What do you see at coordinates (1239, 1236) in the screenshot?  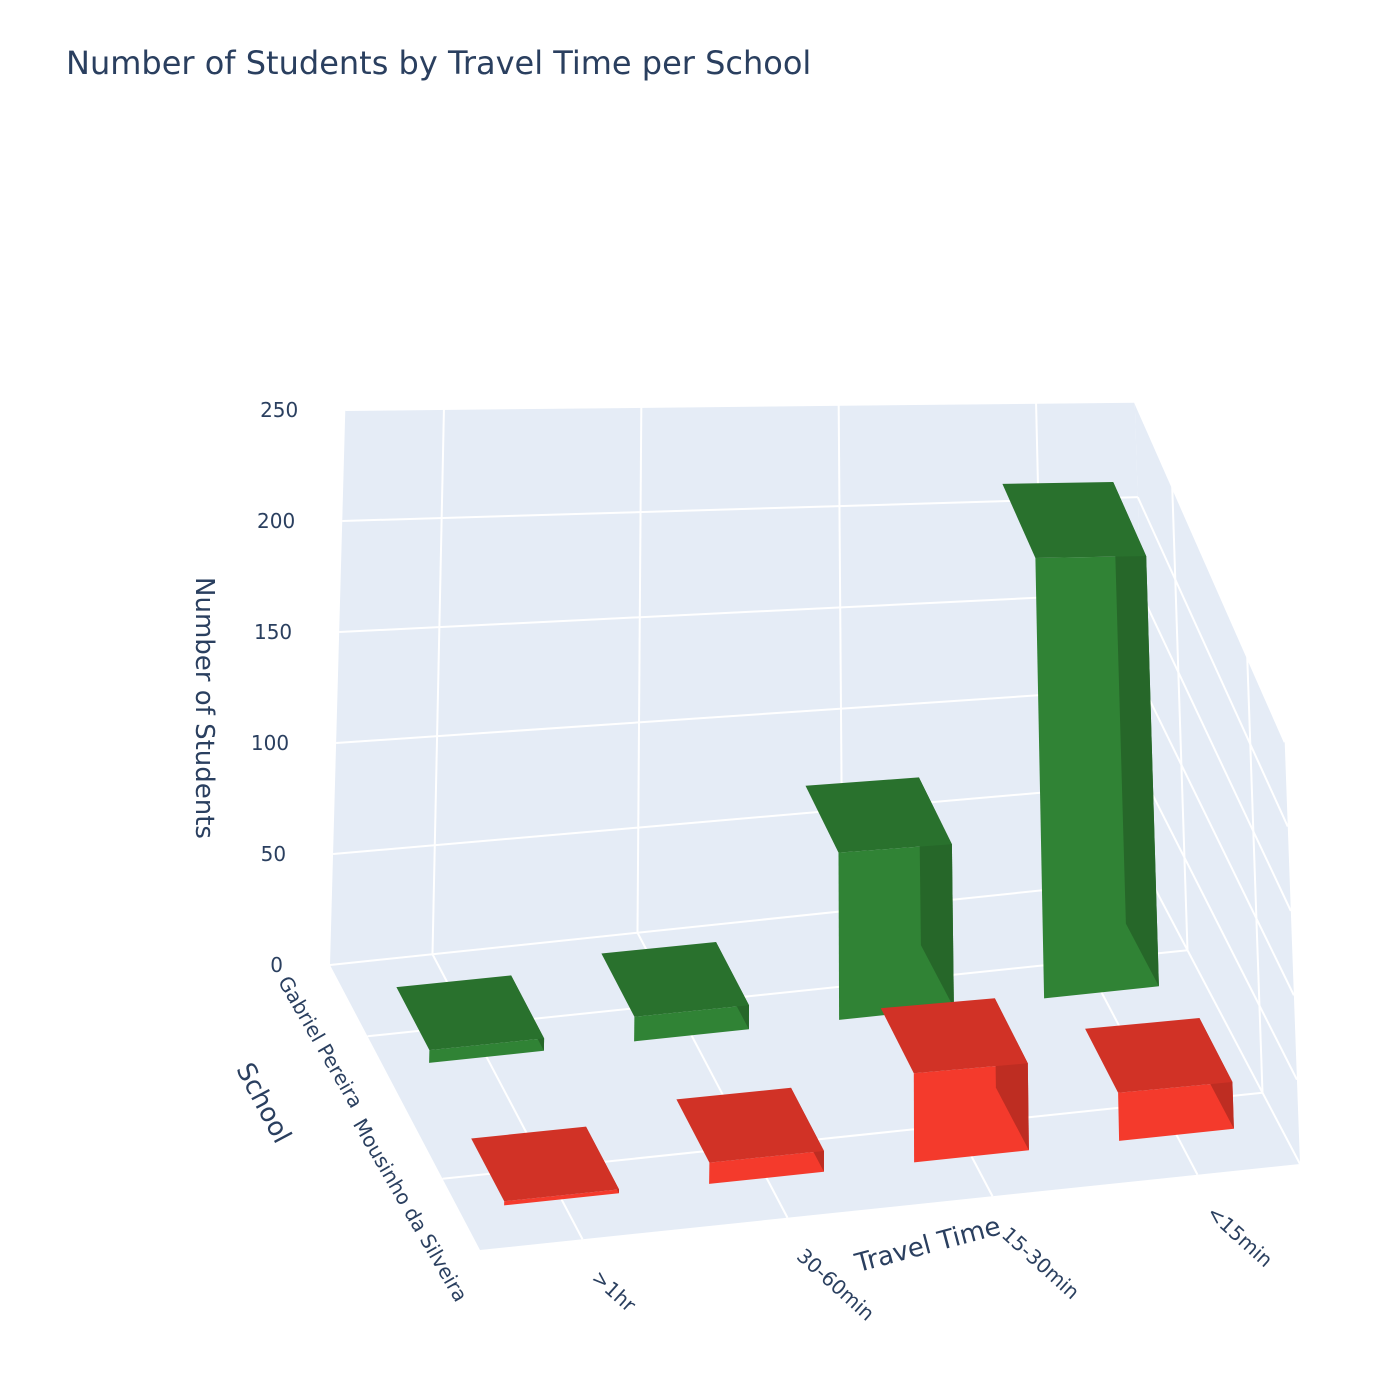 I see `x-tick-label: <15min` at bounding box center [1239, 1236].